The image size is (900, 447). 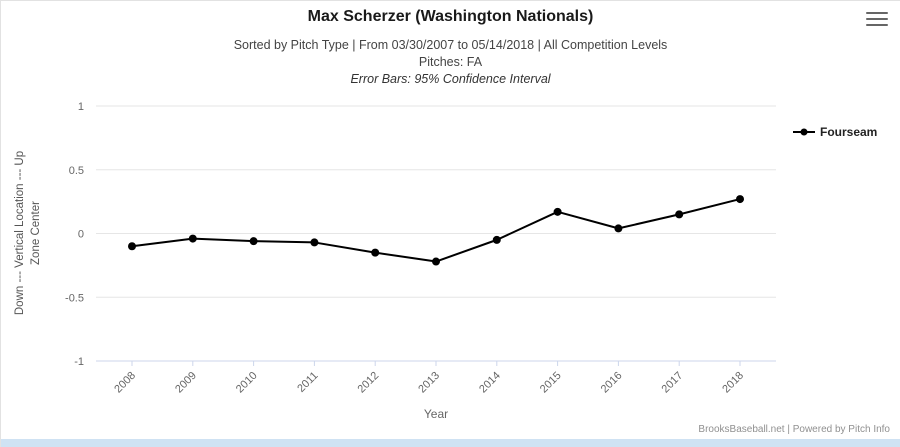 What do you see at coordinates (369, 383) in the screenshot?
I see `svg-text: 2012` at bounding box center [369, 383].